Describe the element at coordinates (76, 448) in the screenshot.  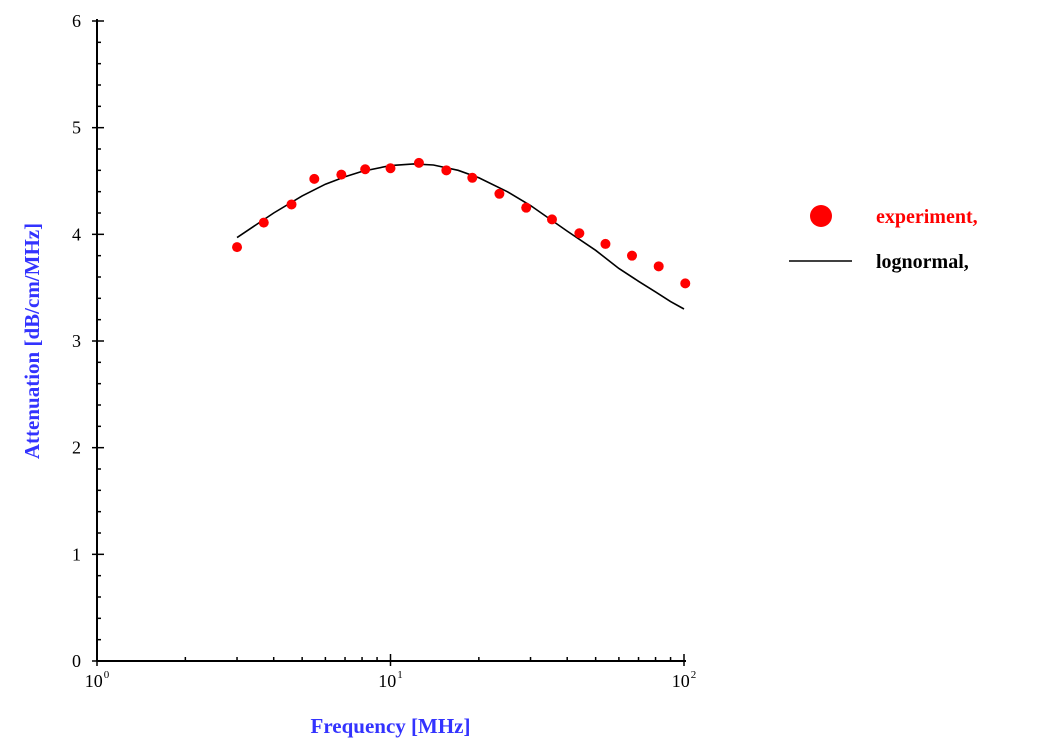
I see `y-tick-label: 2` at that location.